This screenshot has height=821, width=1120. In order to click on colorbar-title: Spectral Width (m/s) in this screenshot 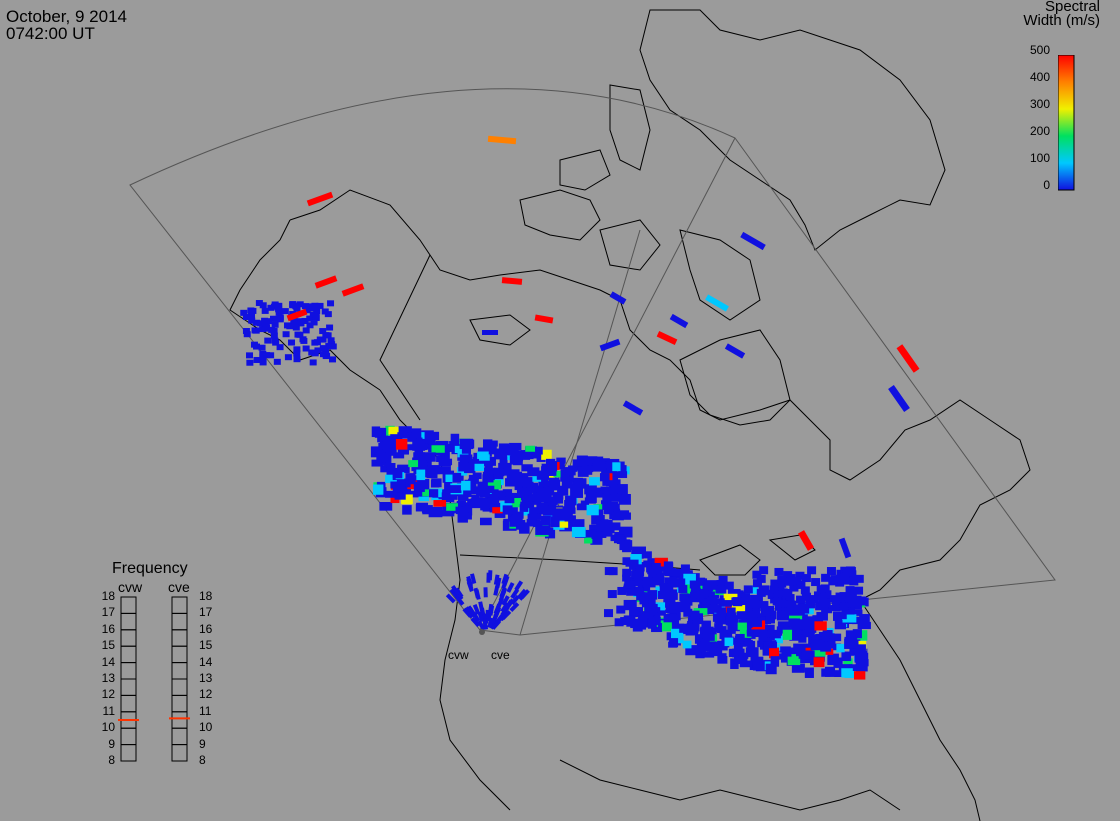, I will do `click(1045, 14)`.